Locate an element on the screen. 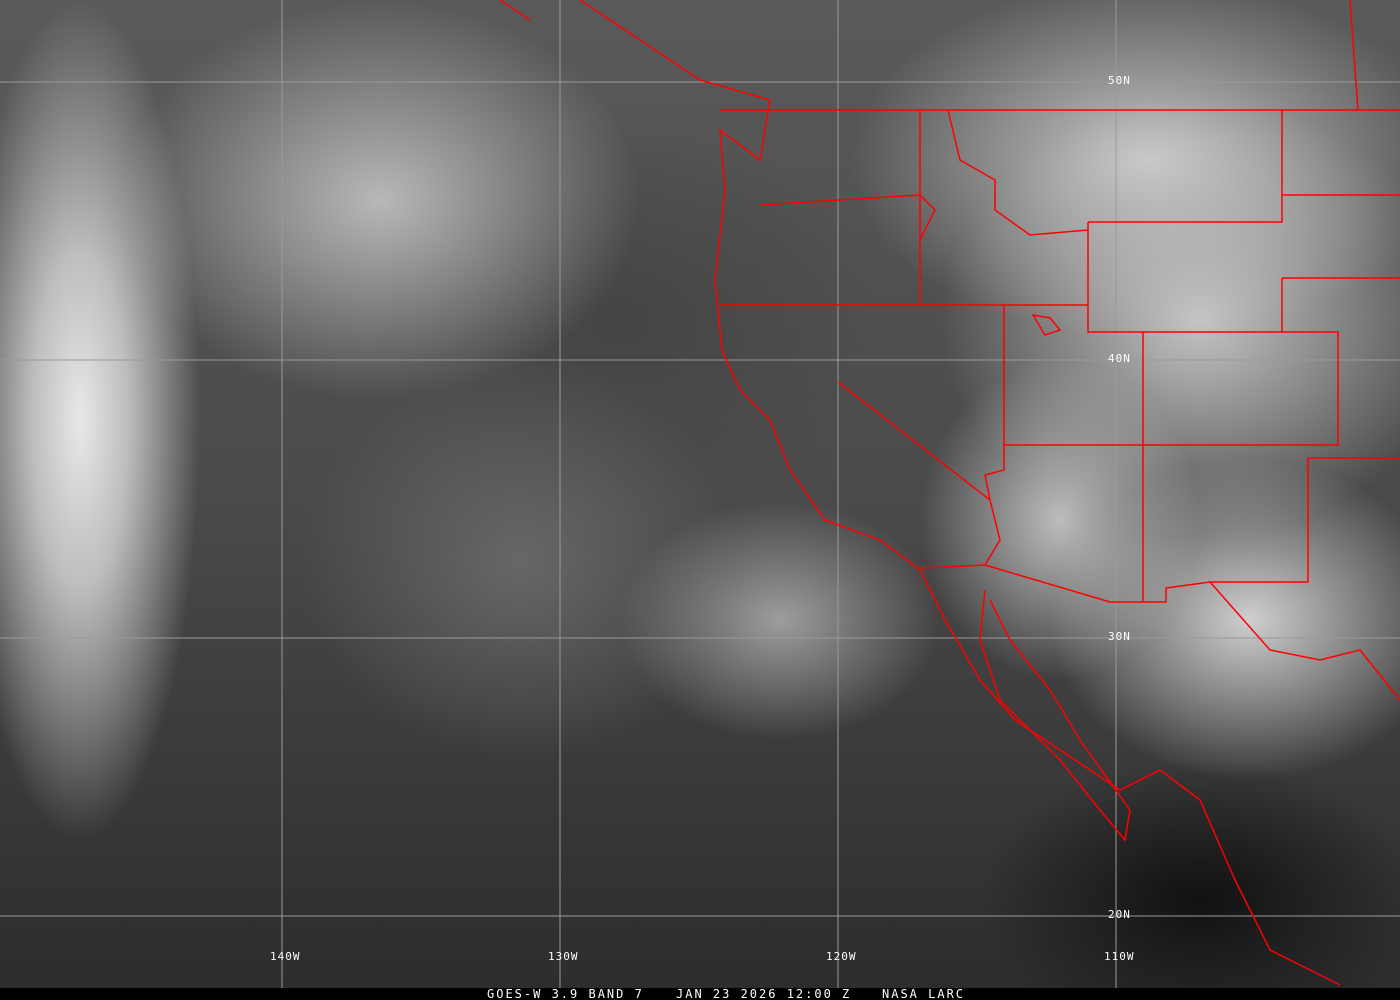 Image resolution: width=1400 pixels, height=1000 pixels. caption-datetime: JAN 23 2026 12:00 Z is located at coordinates (764, 993).